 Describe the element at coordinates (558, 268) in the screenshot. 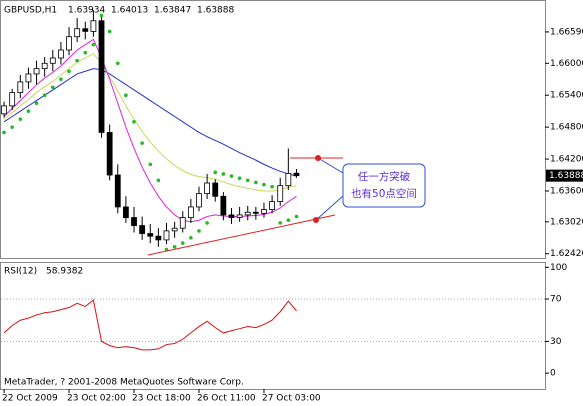

I see `rsi-tick-label: 100` at that location.